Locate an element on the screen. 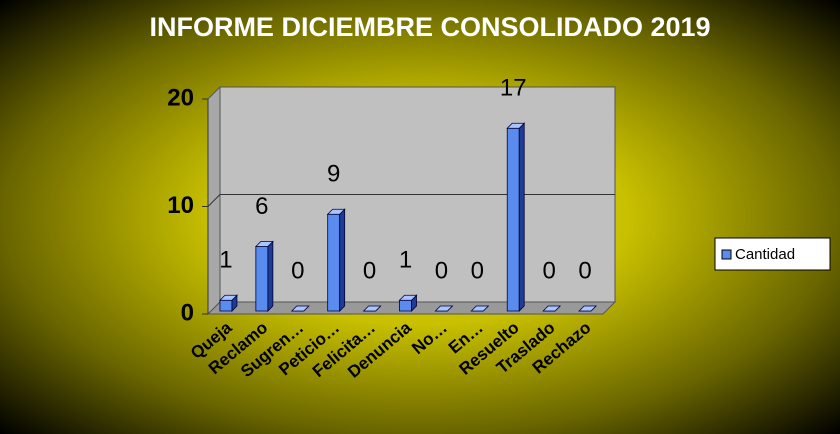 This screenshot has width=840, height=434. legend is located at coordinates (772, 254).